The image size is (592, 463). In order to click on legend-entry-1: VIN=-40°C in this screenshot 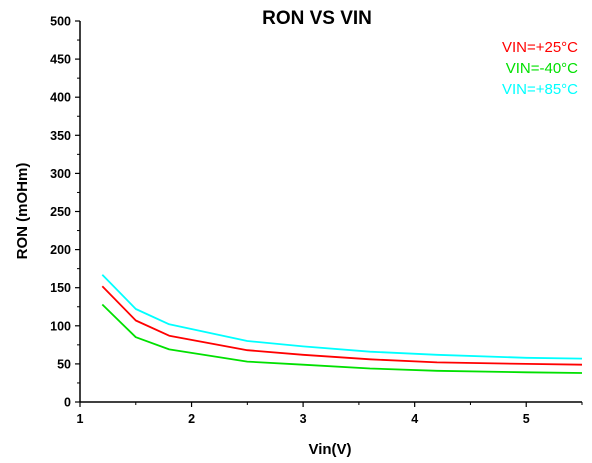, I will do `click(542, 68)`.